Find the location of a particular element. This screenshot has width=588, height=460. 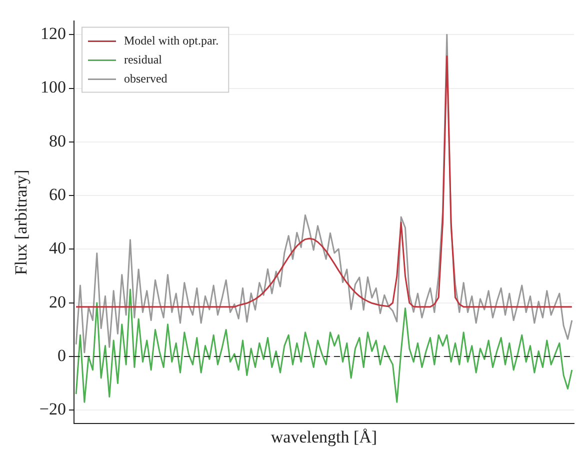

y-tick-label: 80 is located at coordinates (57, 140).